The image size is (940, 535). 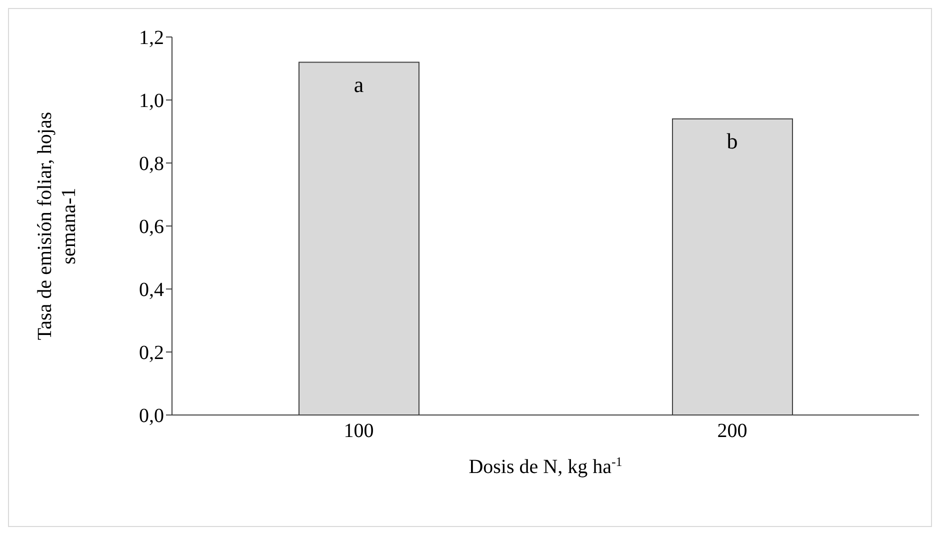 I want to click on y-tick-label: 1,0, so click(x=151, y=101).